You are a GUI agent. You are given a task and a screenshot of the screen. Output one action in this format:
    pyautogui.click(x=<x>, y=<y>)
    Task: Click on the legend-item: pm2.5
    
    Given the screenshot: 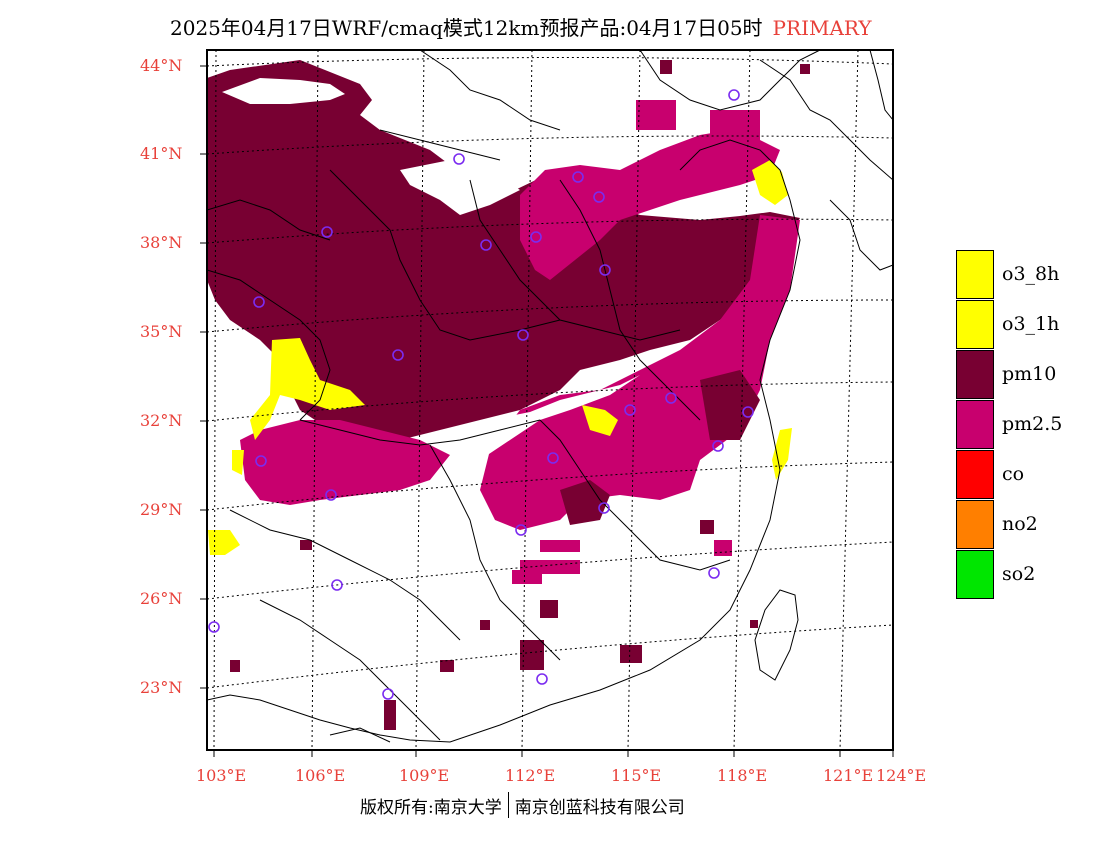 What is the action you would take?
    pyautogui.click(x=1009, y=424)
    